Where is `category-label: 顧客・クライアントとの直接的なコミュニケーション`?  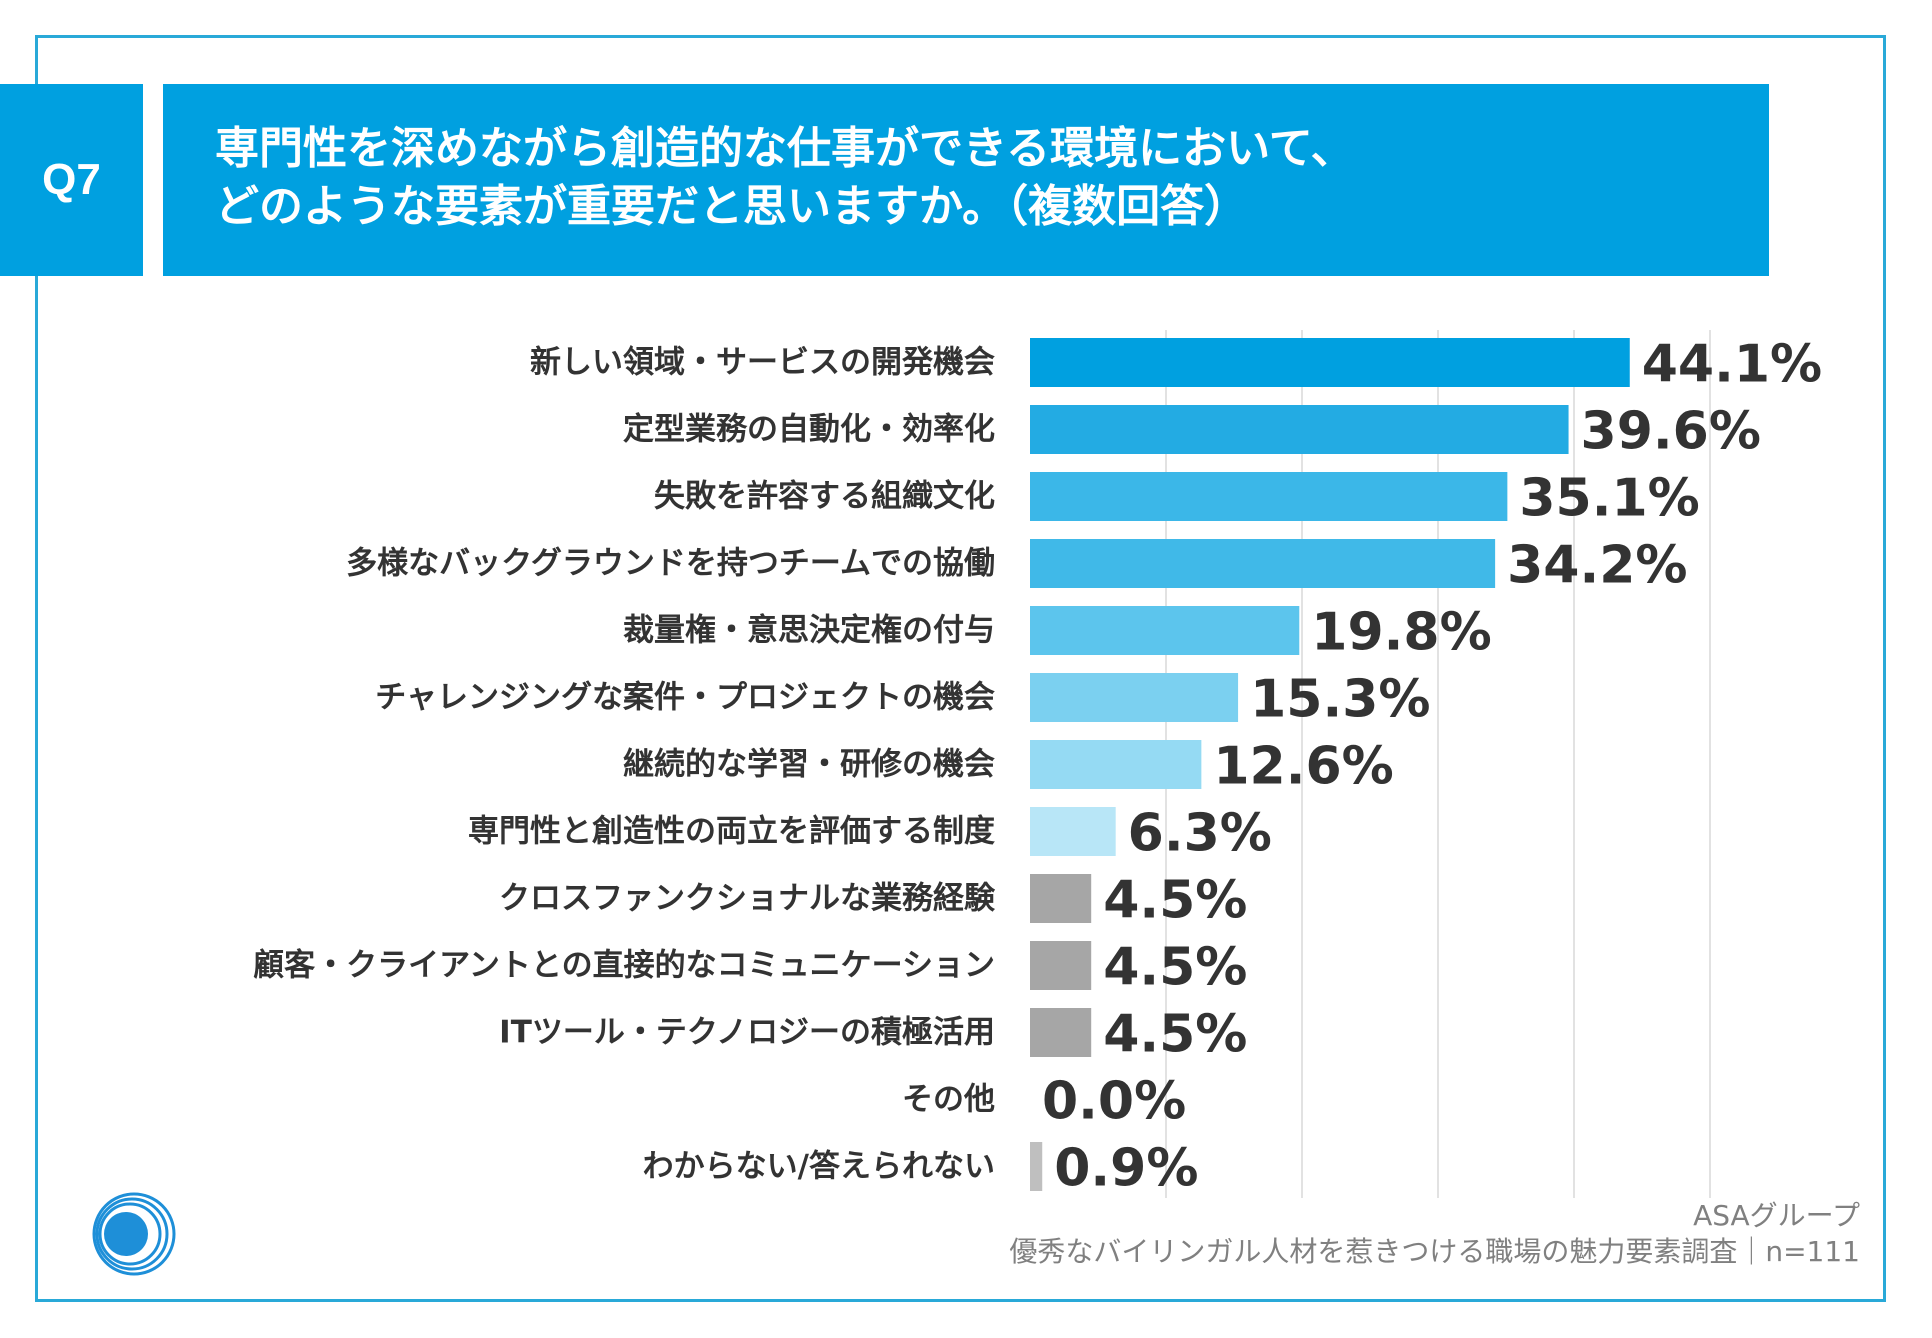
category-label: 顧客・クライアントとの直接的なコミュニケーション is located at coordinates (624, 966).